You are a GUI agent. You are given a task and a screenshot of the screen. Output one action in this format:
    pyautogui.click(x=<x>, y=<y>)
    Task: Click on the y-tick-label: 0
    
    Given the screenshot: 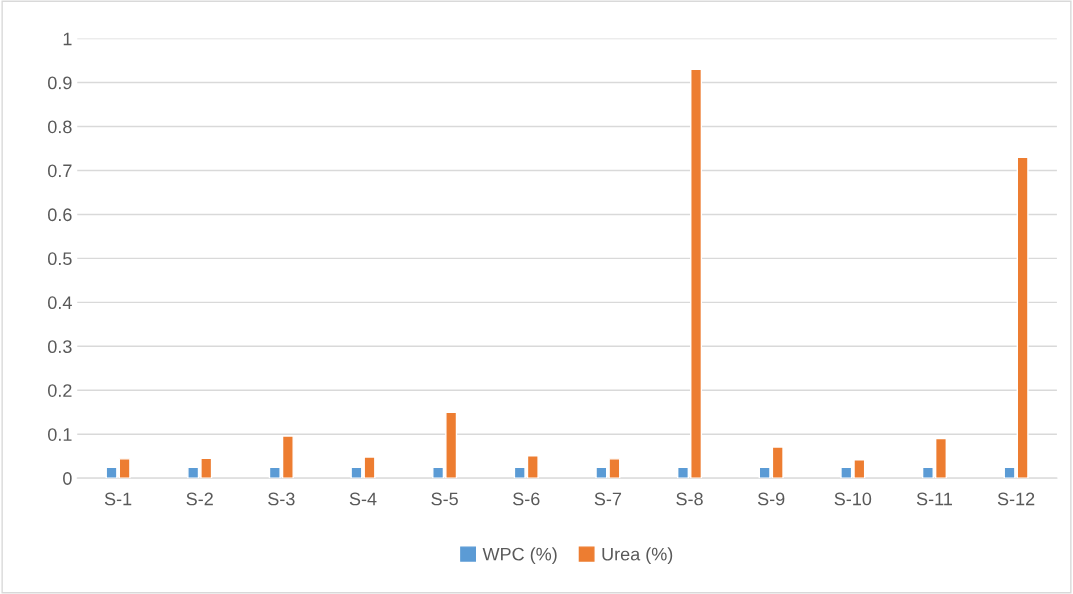 What is the action you would take?
    pyautogui.click(x=67, y=478)
    